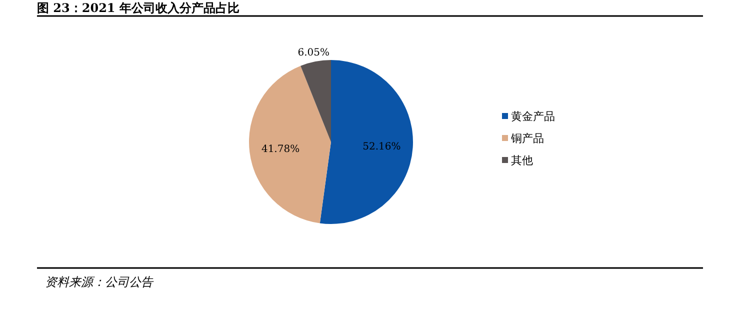 Image resolution: width=731 pixels, height=310 pixels. I want to click on text: 图 23：2021 年公司收入分产品占比, so click(138, 8).